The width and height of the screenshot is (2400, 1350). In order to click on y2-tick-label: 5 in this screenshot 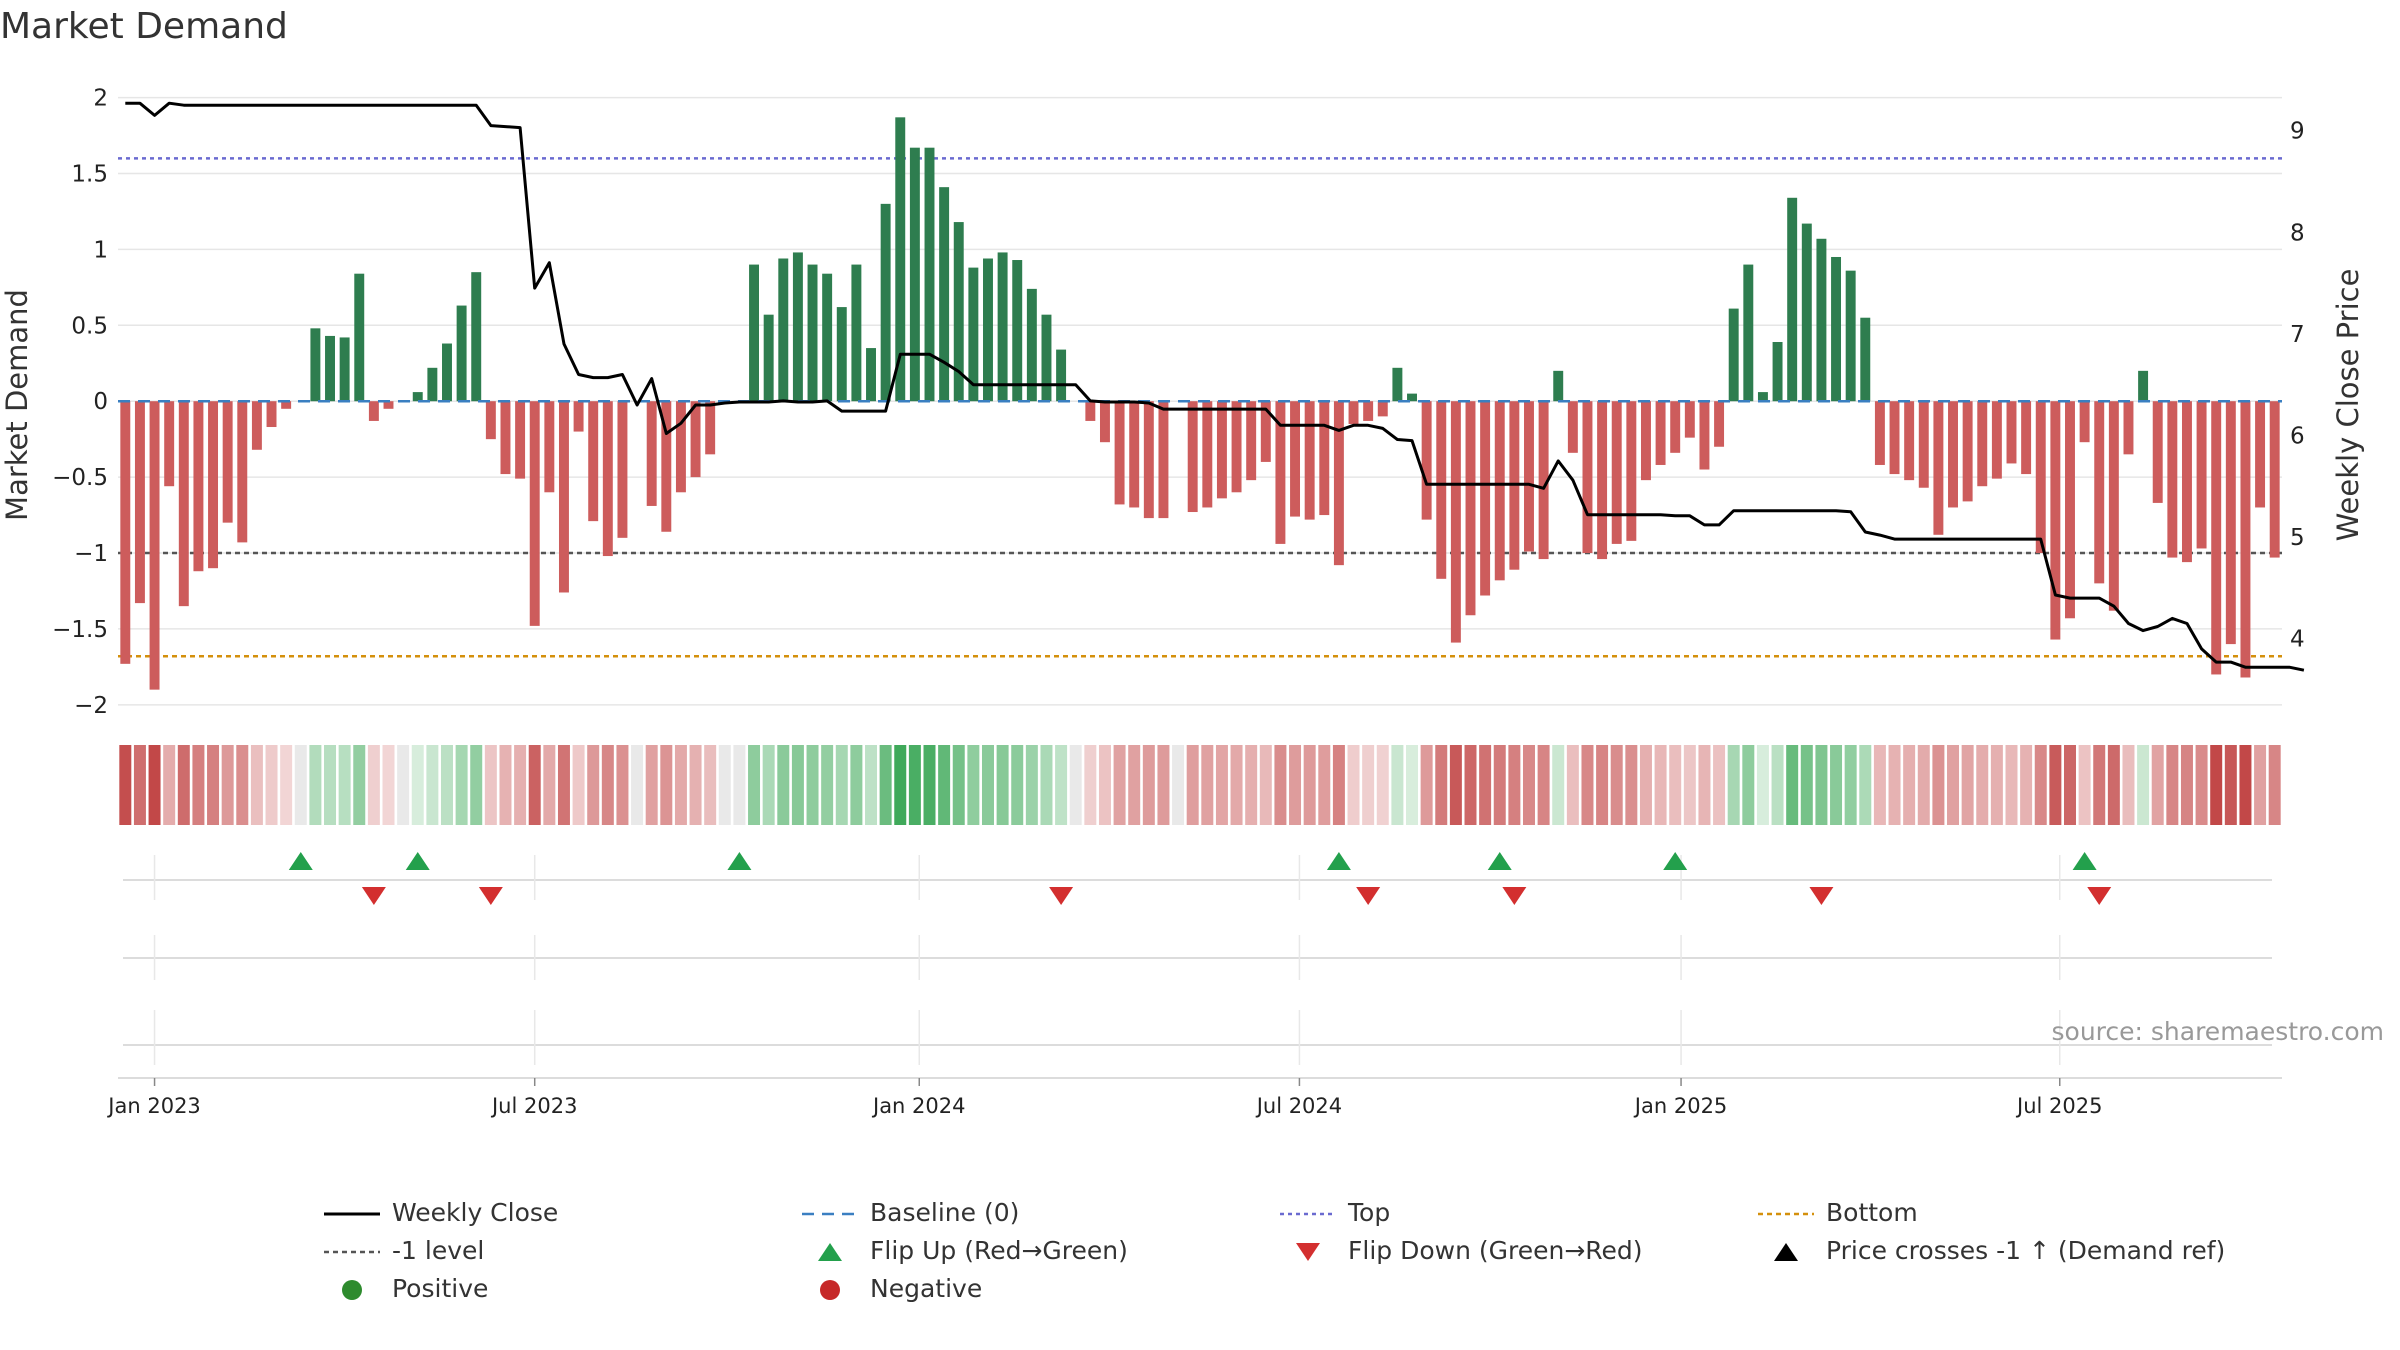, I will do `click(2297, 538)`.